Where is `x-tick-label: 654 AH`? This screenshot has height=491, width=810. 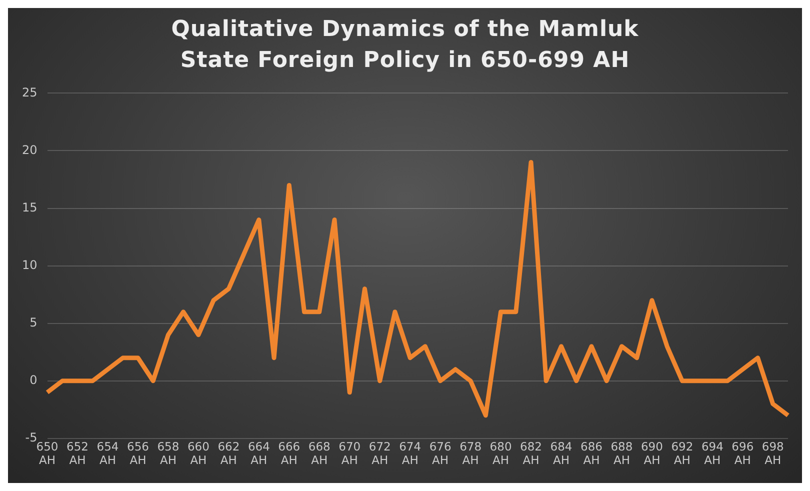 x-tick-label: 654 AH is located at coordinates (107, 453).